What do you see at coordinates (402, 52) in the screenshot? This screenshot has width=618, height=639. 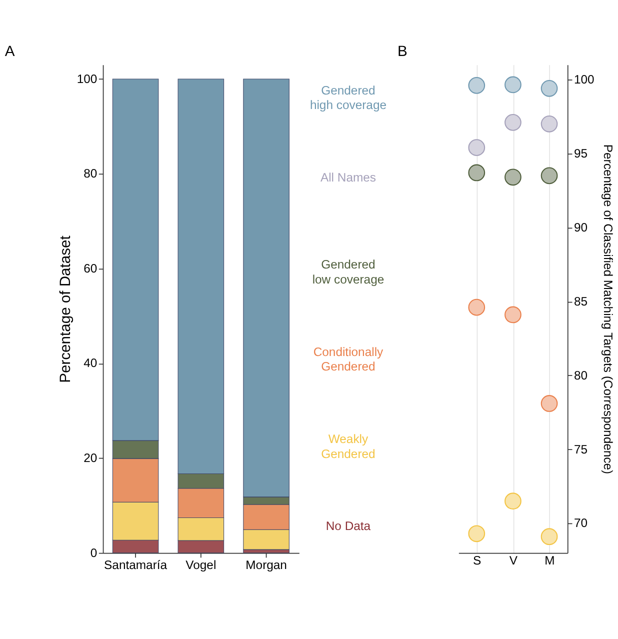 I see `chart-title: B` at bounding box center [402, 52].